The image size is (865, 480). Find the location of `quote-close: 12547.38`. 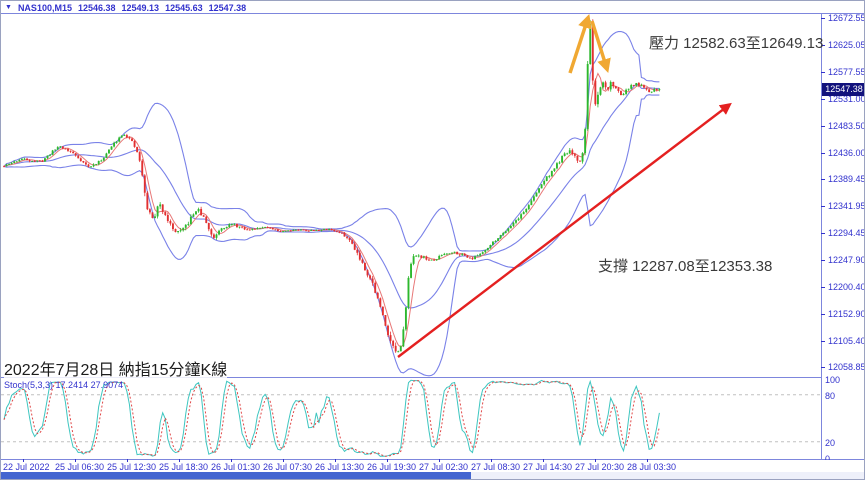

quote-close: 12547.38 is located at coordinates (227, 7).